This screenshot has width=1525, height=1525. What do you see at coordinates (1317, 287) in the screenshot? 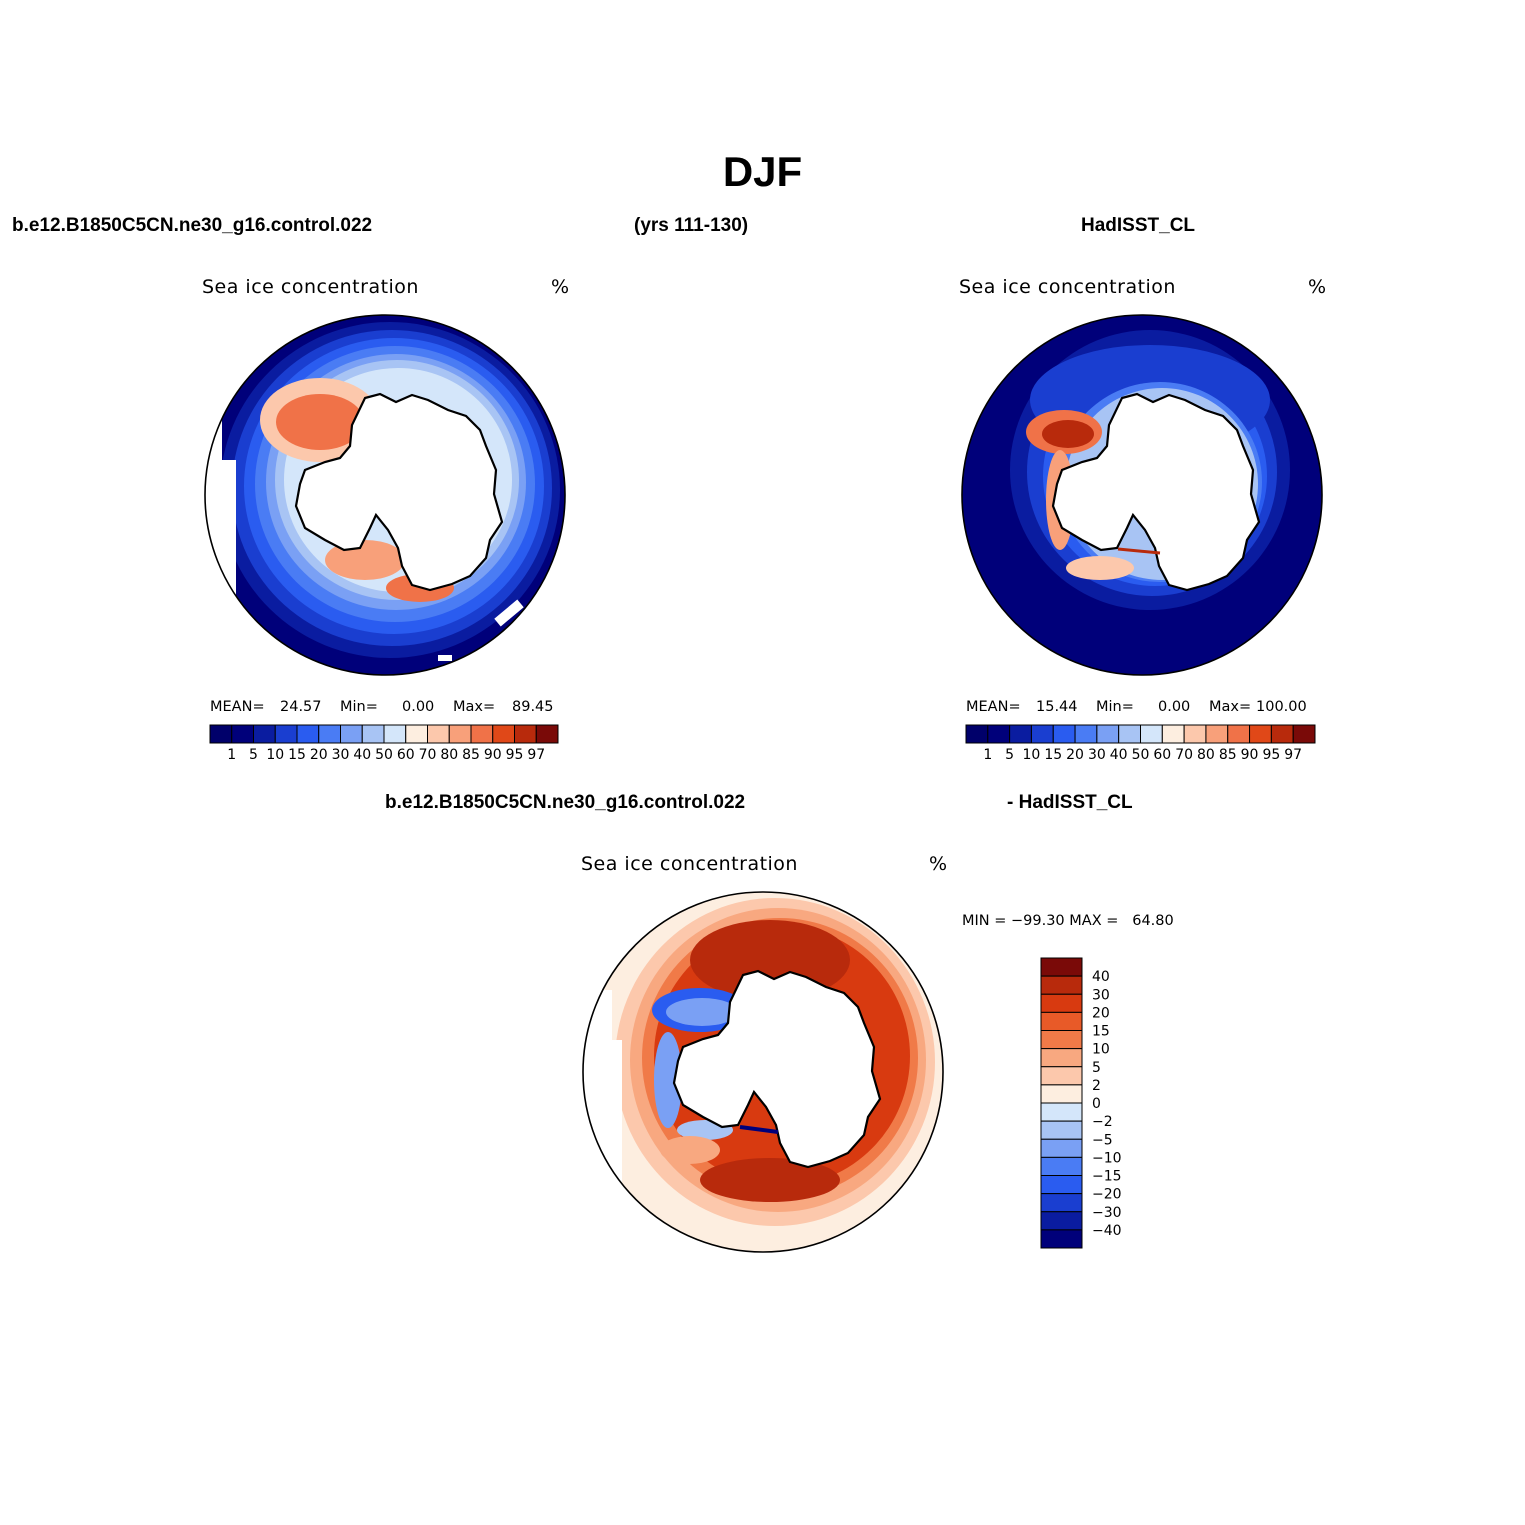
I see `obs-units: %` at bounding box center [1317, 287].